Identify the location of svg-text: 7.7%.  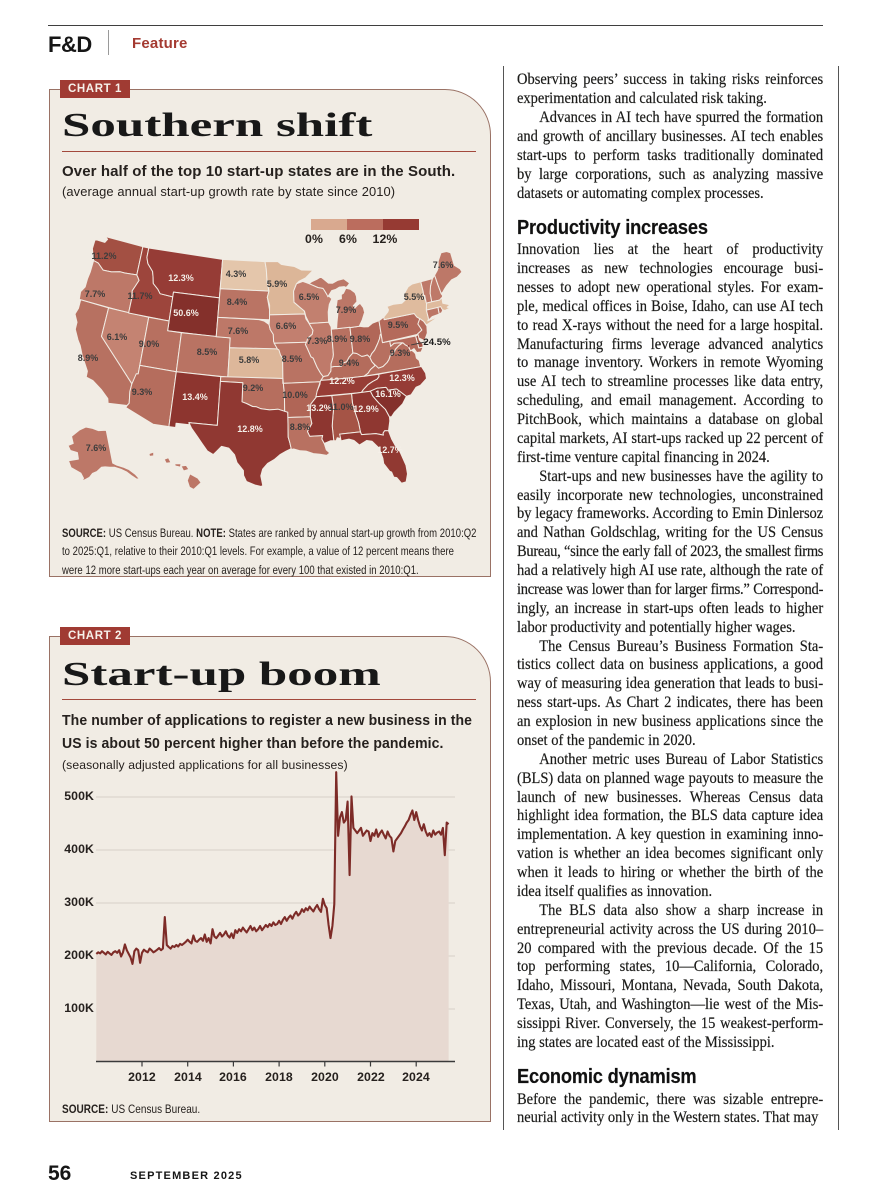
(95, 294).